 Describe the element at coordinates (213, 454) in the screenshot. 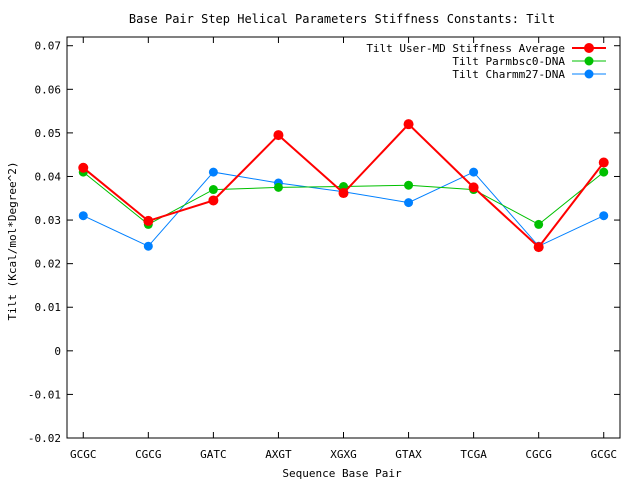

I see `x-tick-label: GATC` at that location.